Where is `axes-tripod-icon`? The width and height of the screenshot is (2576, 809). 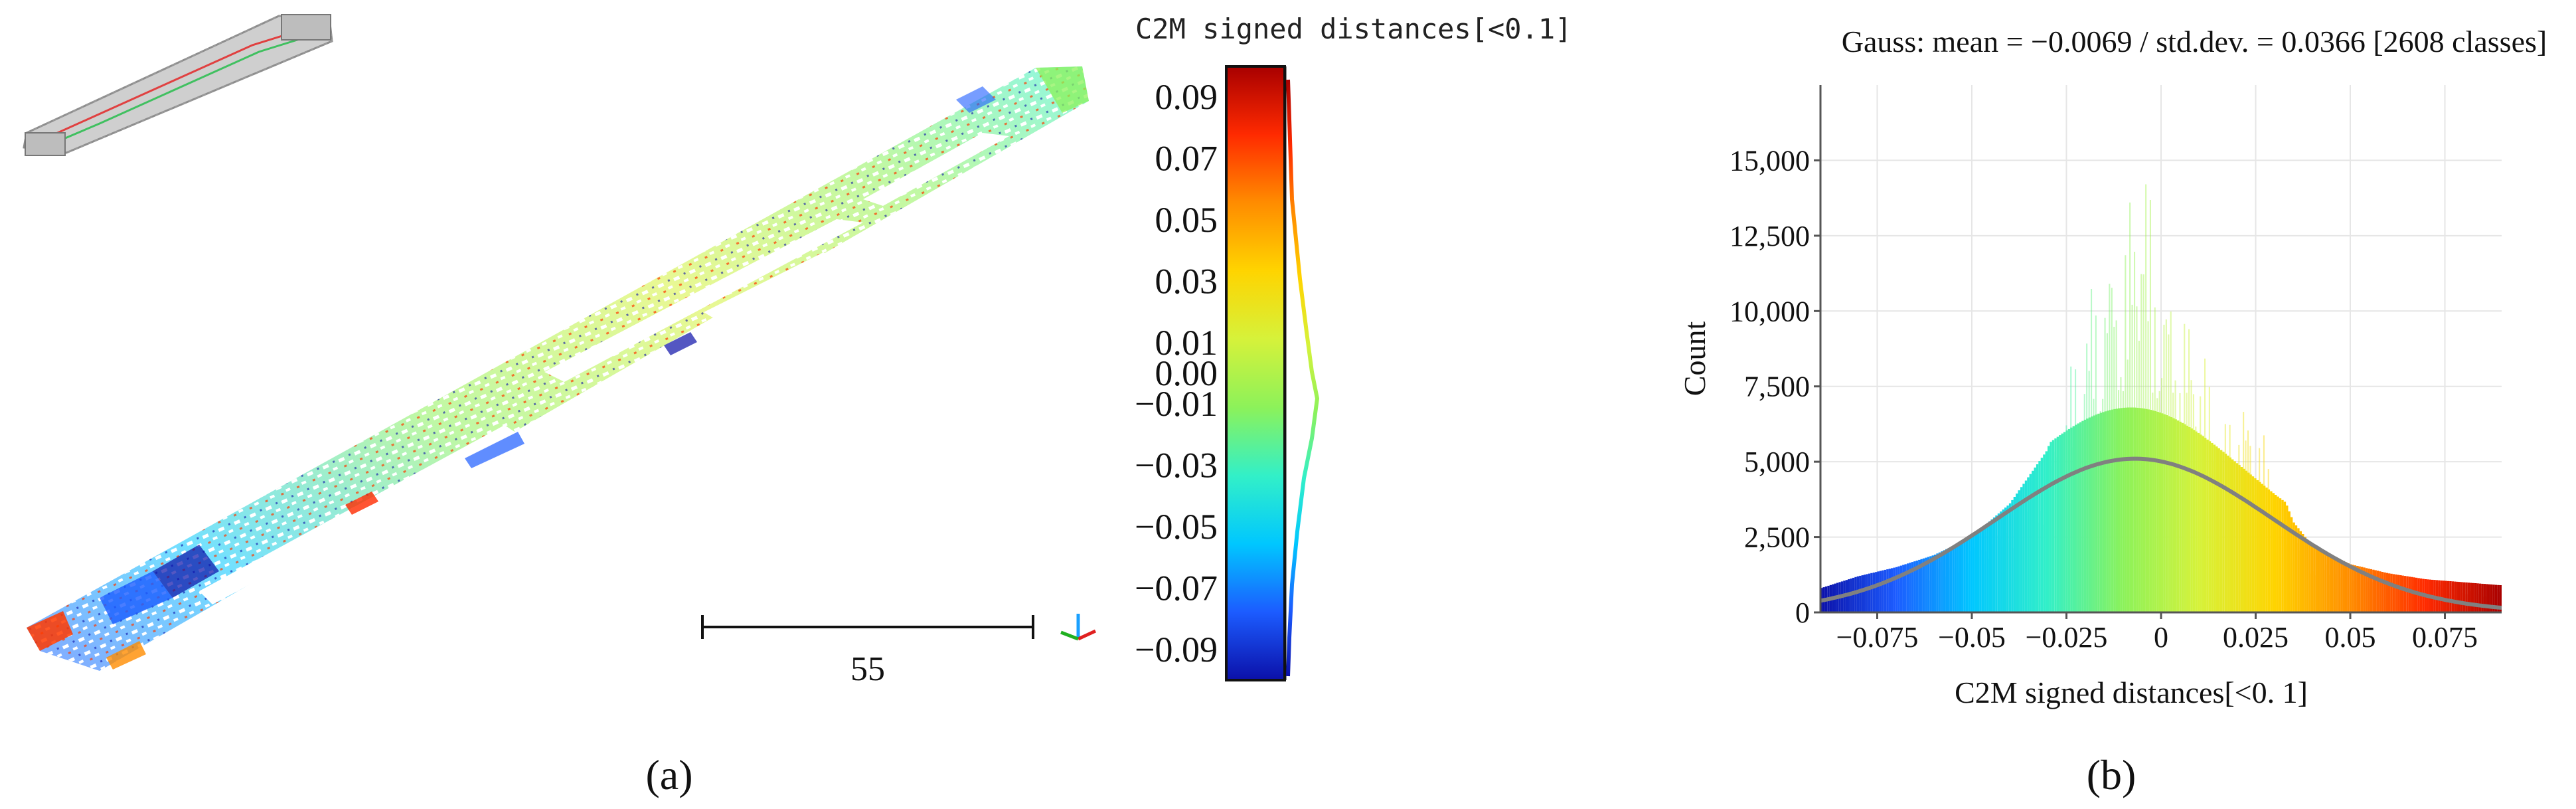 axes-tripod-icon is located at coordinates (1078, 627).